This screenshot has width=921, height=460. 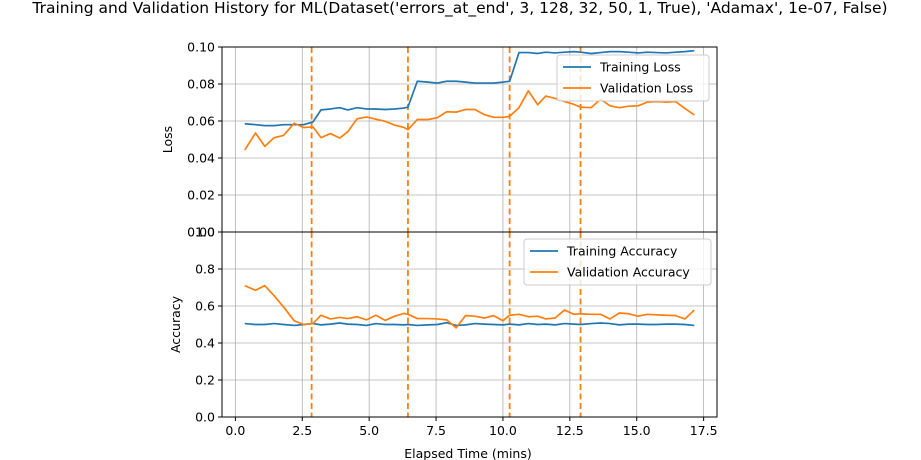 I want to click on x-tick-label: 15.0, so click(x=637, y=430).